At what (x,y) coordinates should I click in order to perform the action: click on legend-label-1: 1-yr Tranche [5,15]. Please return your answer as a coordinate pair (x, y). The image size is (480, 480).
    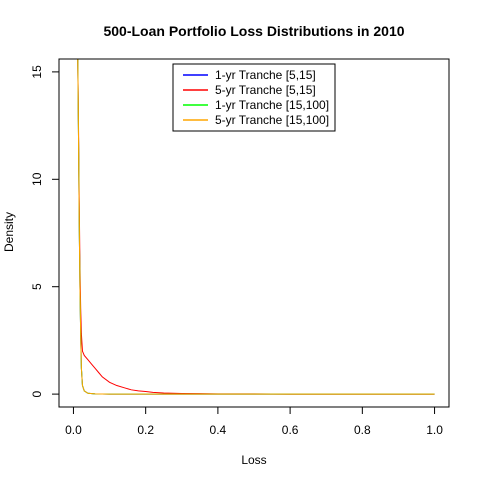
    Looking at the image, I should click on (265, 75).